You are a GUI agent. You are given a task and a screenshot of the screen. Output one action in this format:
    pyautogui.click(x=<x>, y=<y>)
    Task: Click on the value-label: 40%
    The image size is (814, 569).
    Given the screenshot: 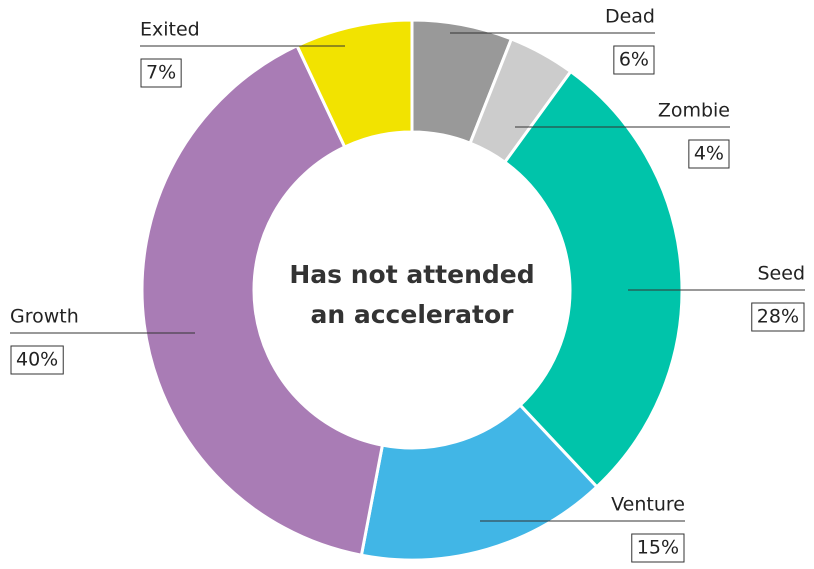 What is the action you would take?
    pyautogui.click(x=37, y=360)
    